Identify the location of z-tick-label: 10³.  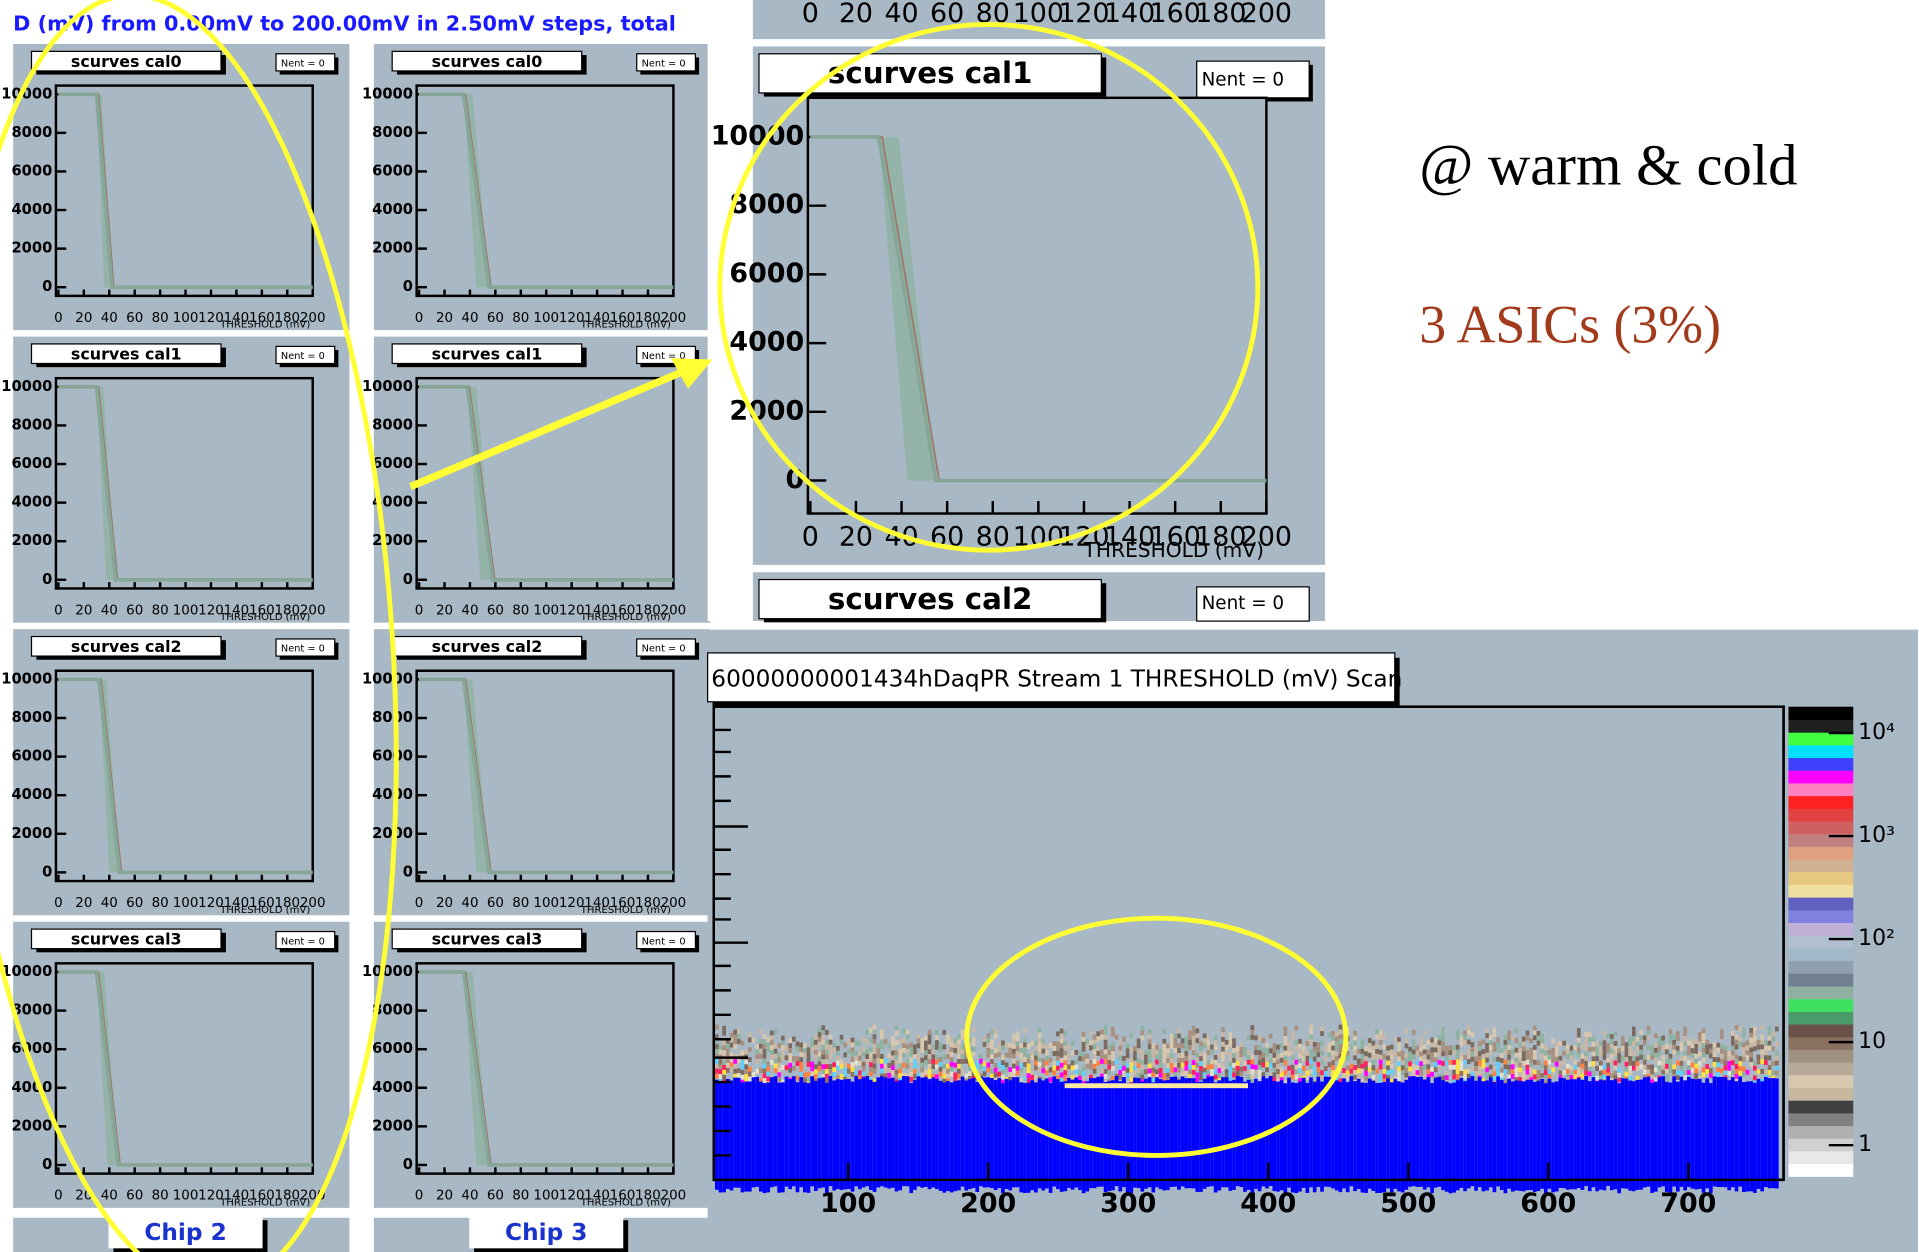
(1876, 835).